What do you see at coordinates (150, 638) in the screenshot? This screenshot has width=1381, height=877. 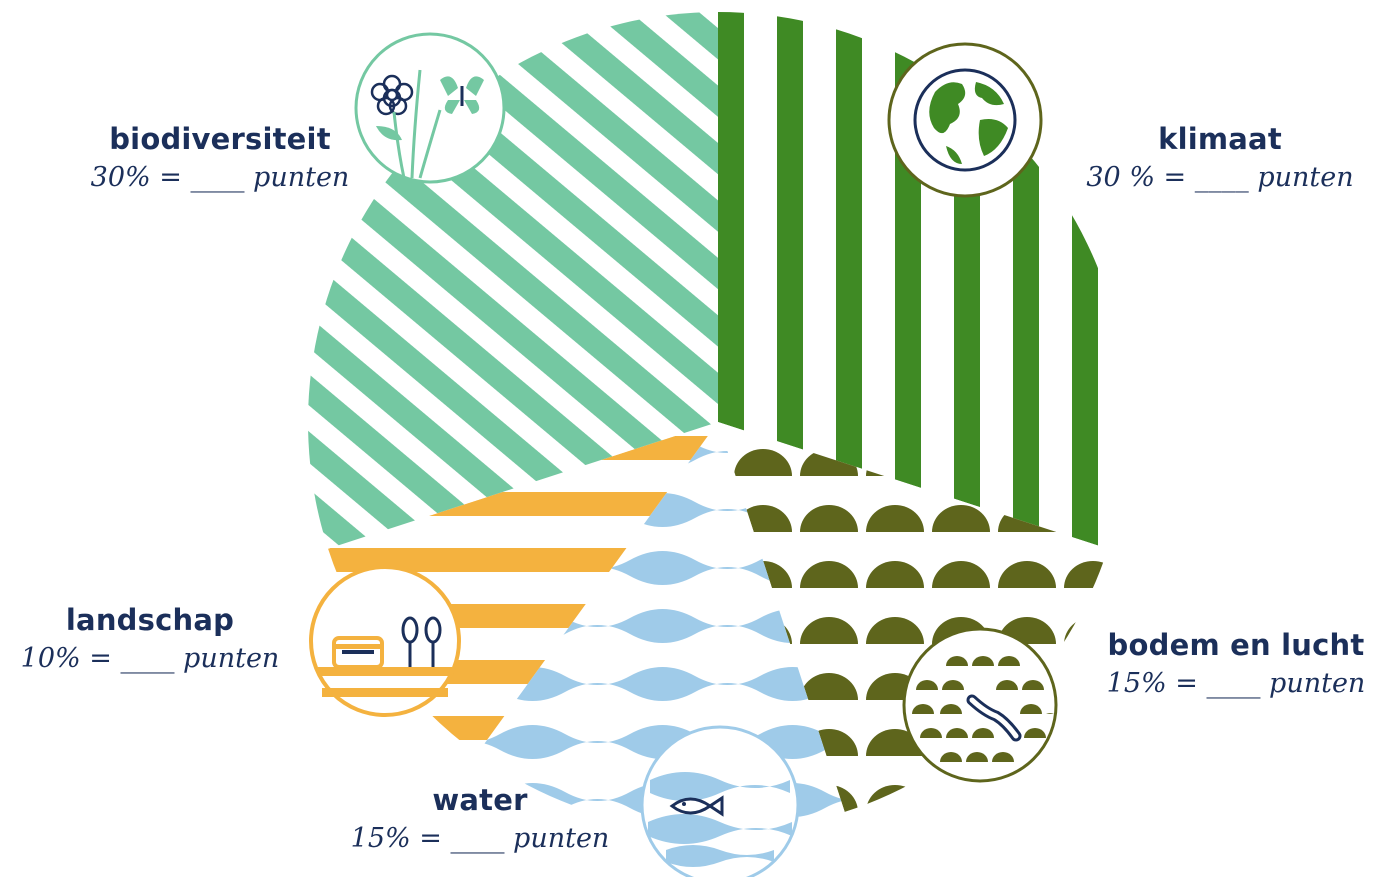 I see `label-landschap: landschap 10% = ____ punten` at bounding box center [150, 638].